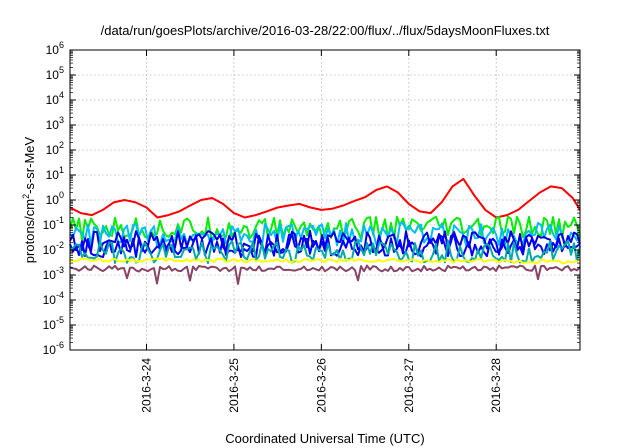  Describe the element at coordinates (53, 248) in the screenshot. I see `y-tick-label: 10⁻²` at that location.